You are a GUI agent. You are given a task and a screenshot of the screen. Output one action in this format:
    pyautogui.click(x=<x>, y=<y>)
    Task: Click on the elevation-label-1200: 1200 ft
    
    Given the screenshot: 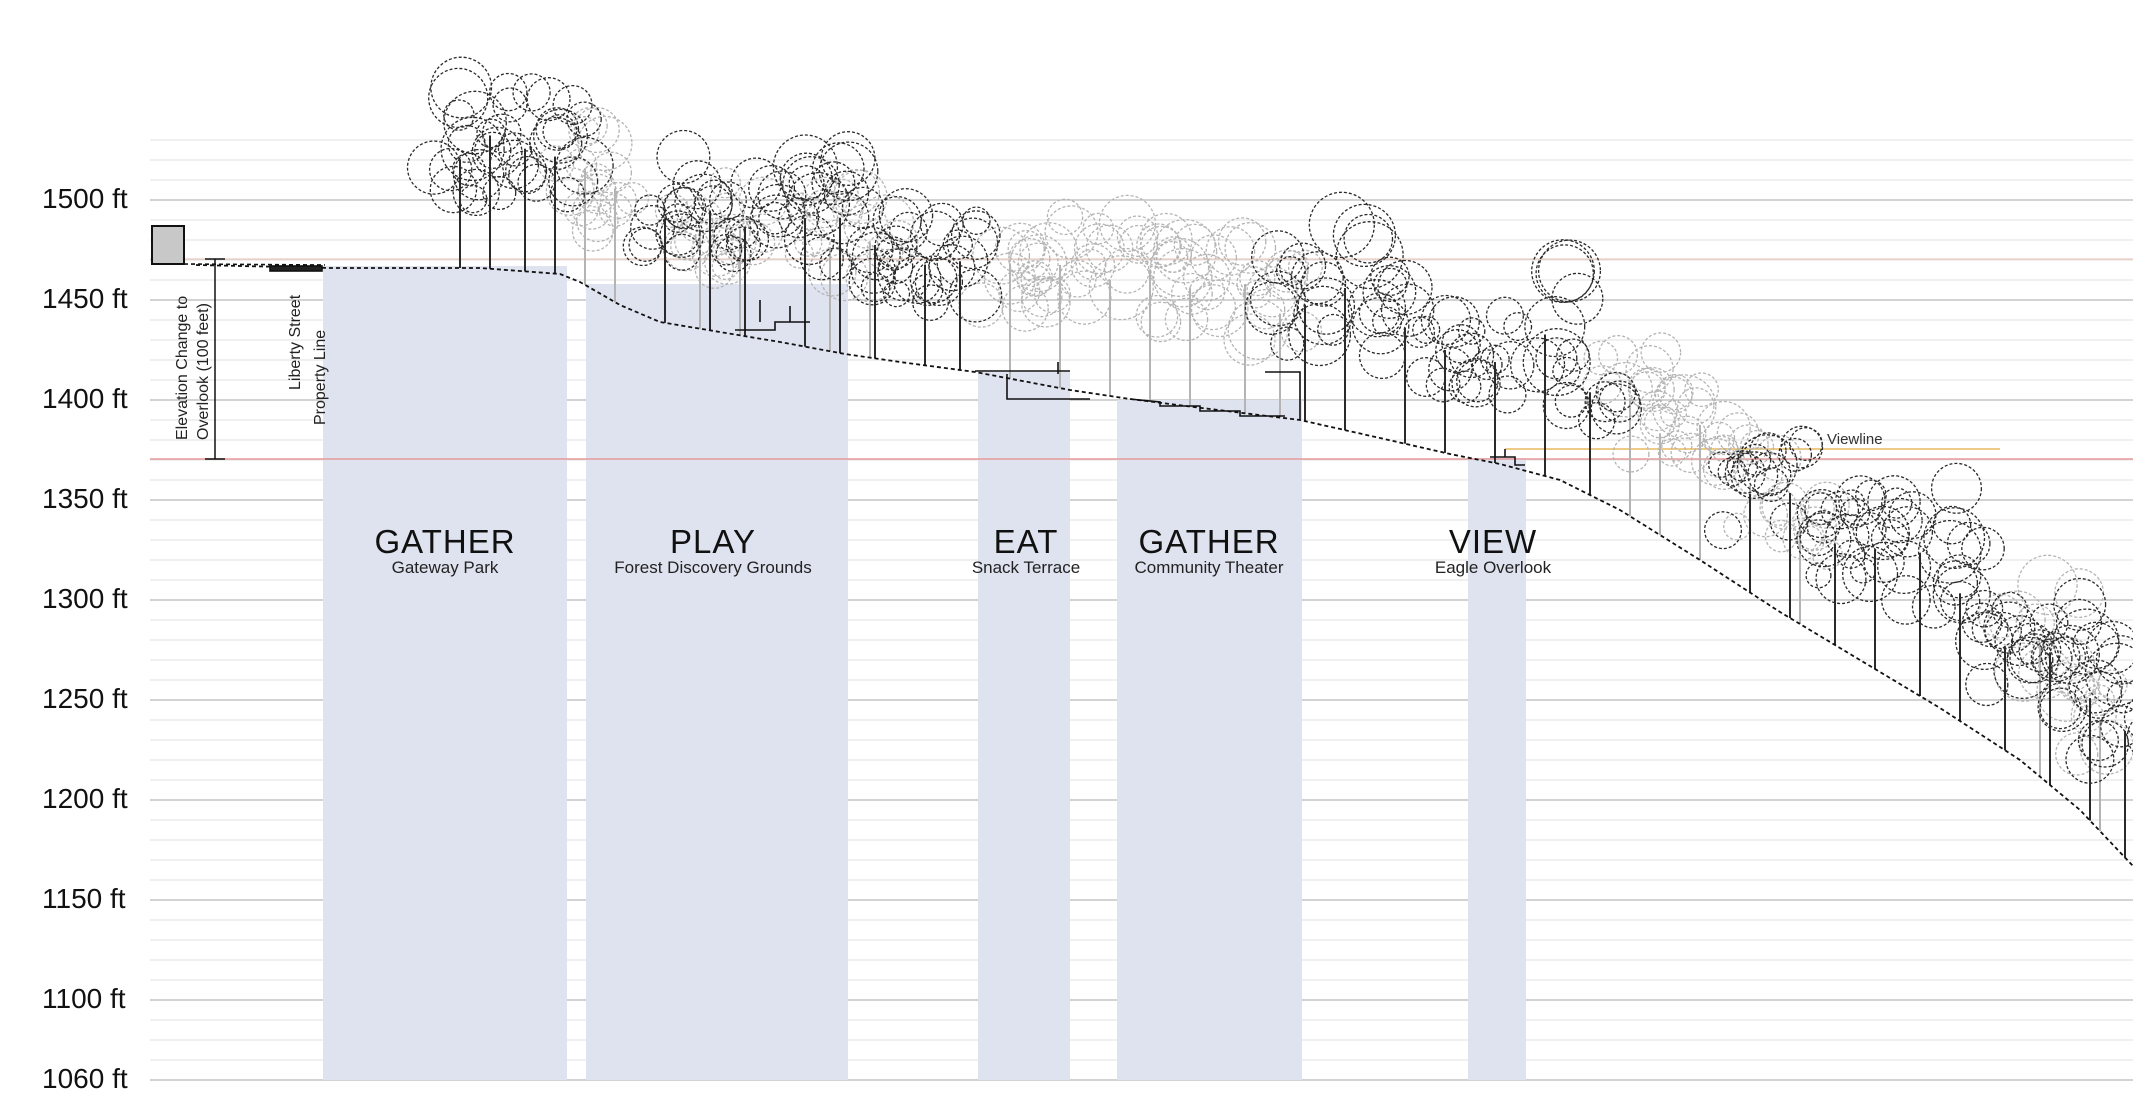 What is the action you would take?
    pyautogui.click(x=85, y=798)
    